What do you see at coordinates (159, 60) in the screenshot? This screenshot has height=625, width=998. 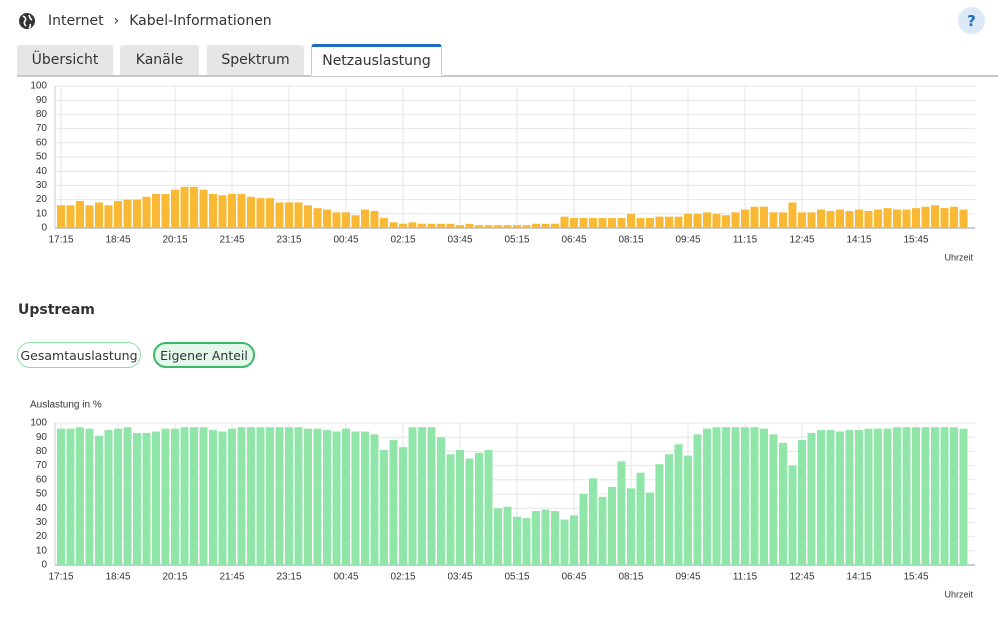 I see `tab: Kanäle` at bounding box center [159, 60].